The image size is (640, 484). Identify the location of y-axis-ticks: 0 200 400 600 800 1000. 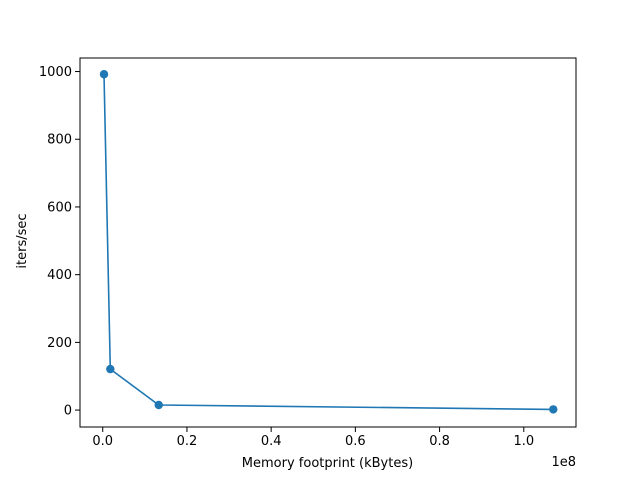
(59, 242).